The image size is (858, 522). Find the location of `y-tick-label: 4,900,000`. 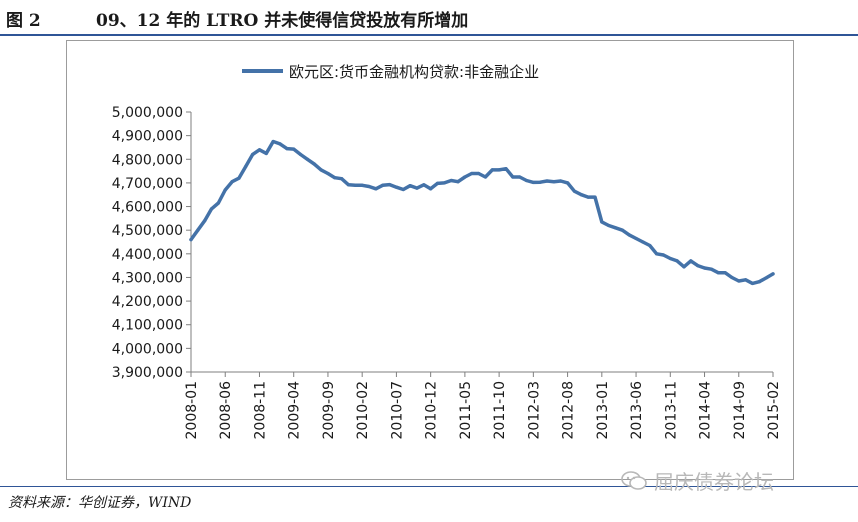

y-tick-label: 4,900,000 is located at coordinates (147, 137).